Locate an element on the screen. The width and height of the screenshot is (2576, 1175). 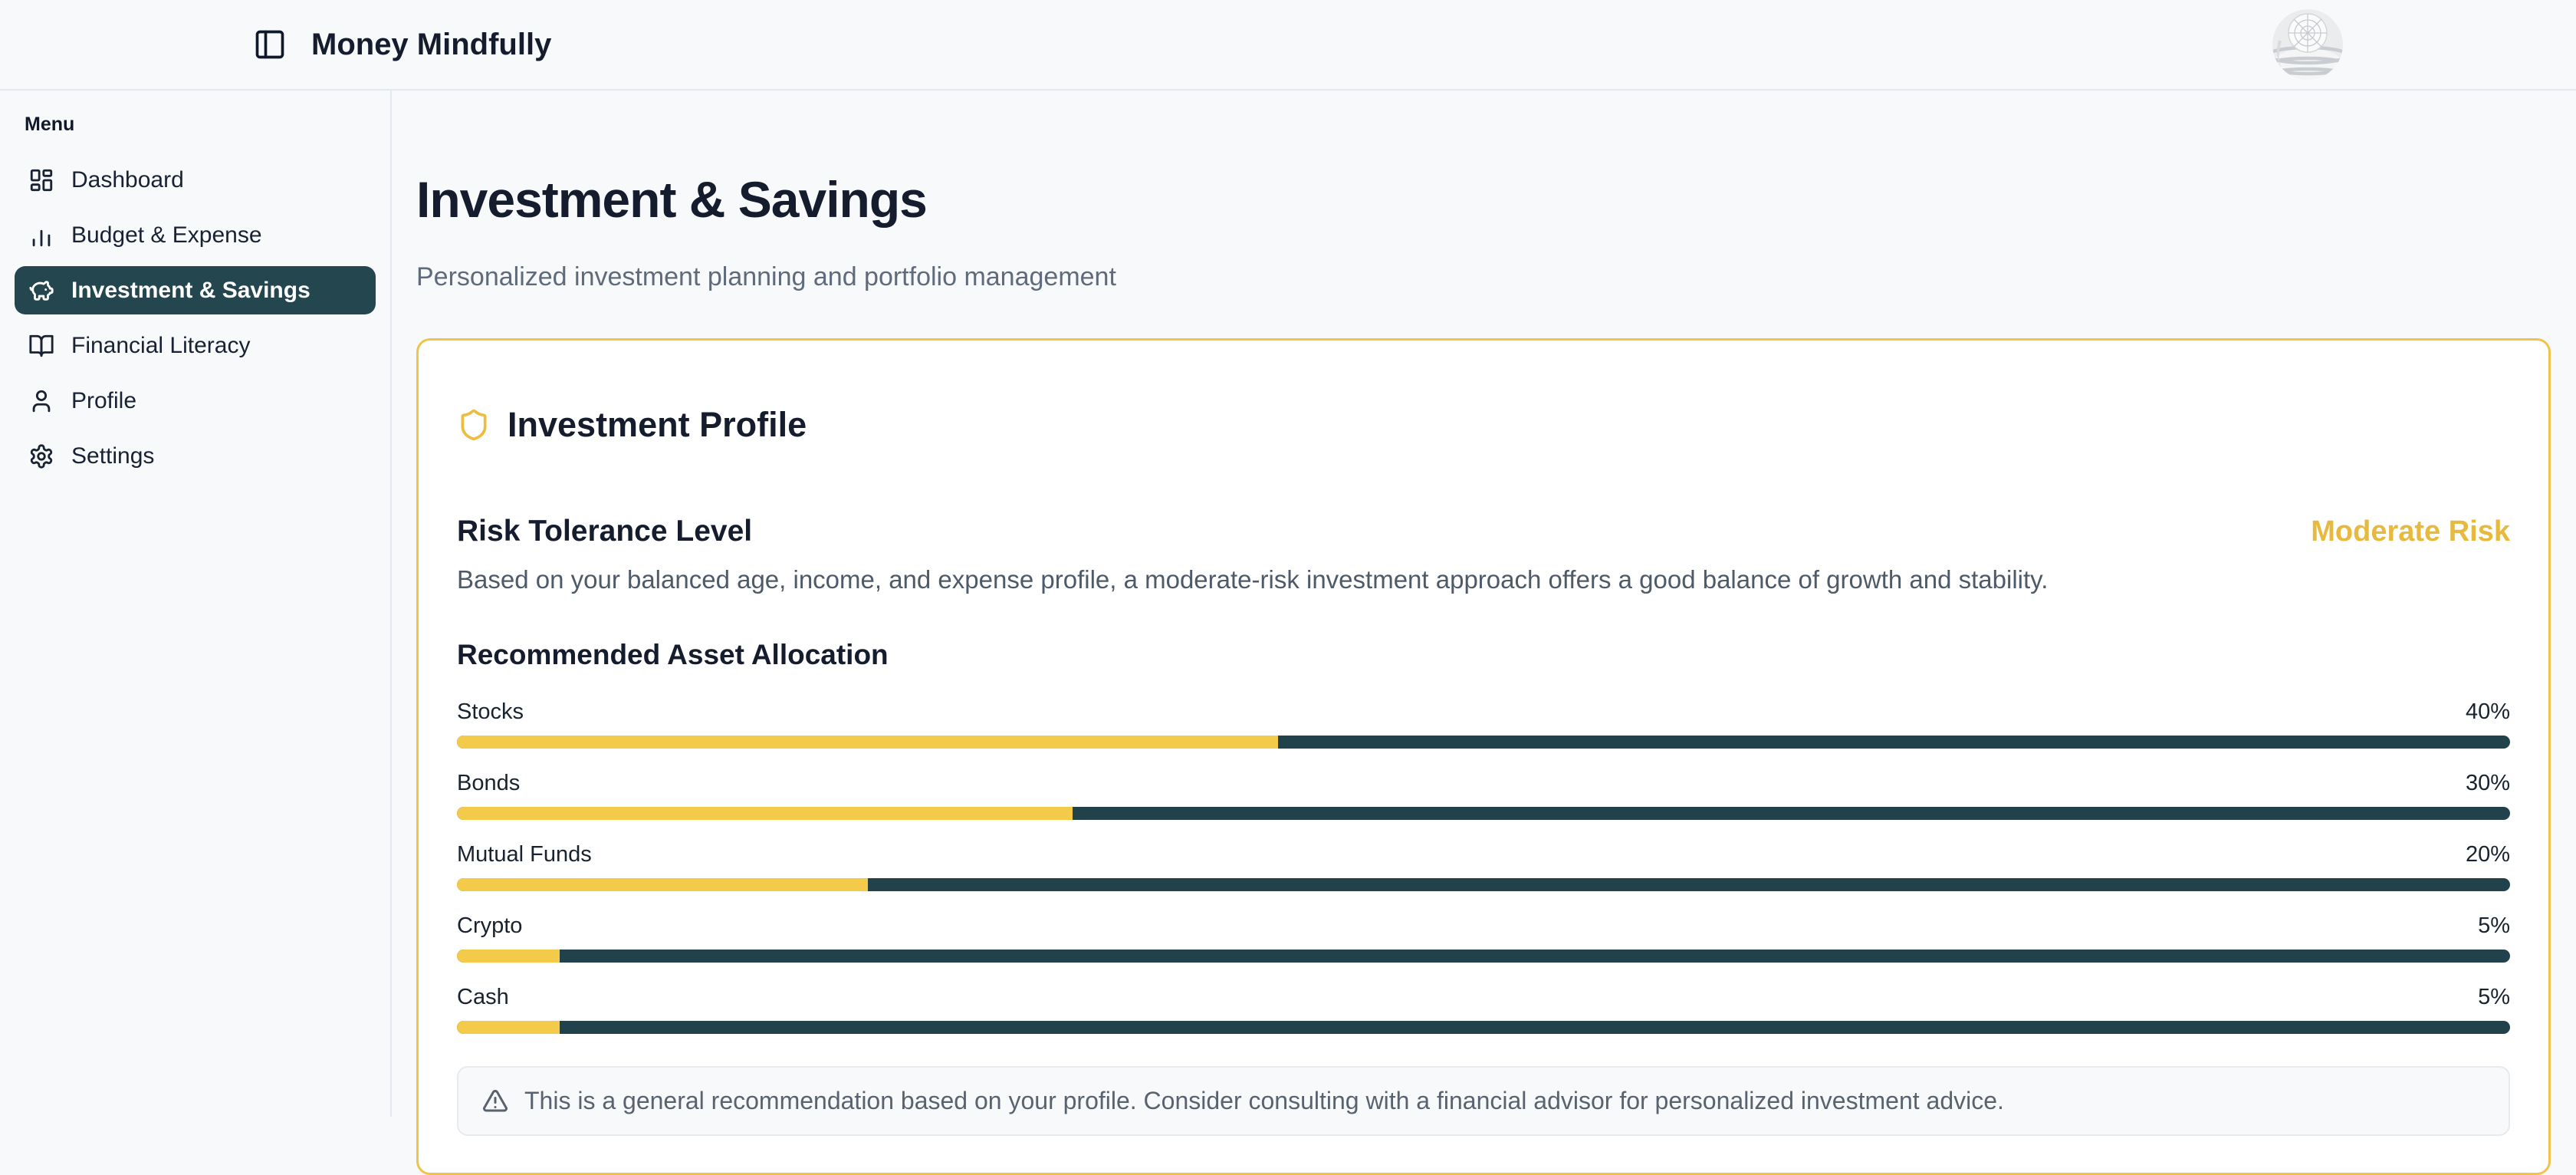
sidebar-item-financial-literacy: Financial Literacy is located at coordinates (195, 345).